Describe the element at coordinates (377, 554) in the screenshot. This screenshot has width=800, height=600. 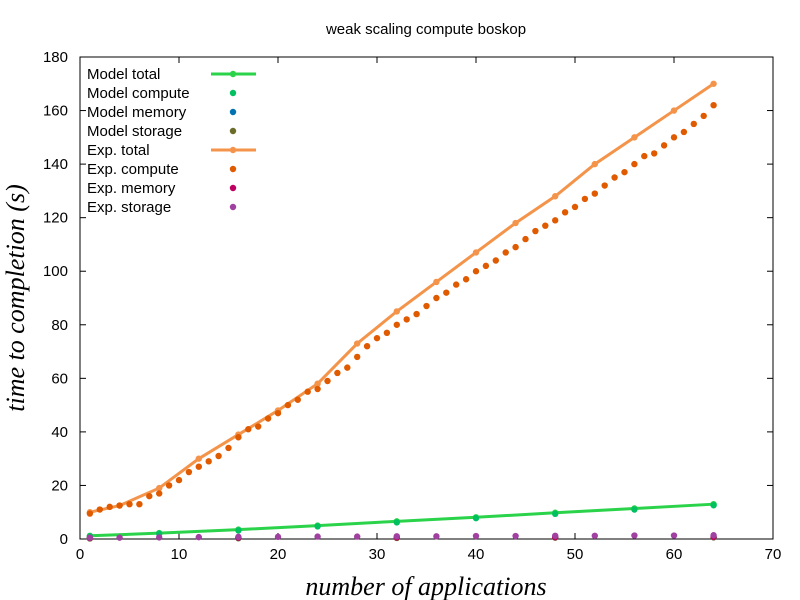
I see `x-tick-label: 30` at that location.